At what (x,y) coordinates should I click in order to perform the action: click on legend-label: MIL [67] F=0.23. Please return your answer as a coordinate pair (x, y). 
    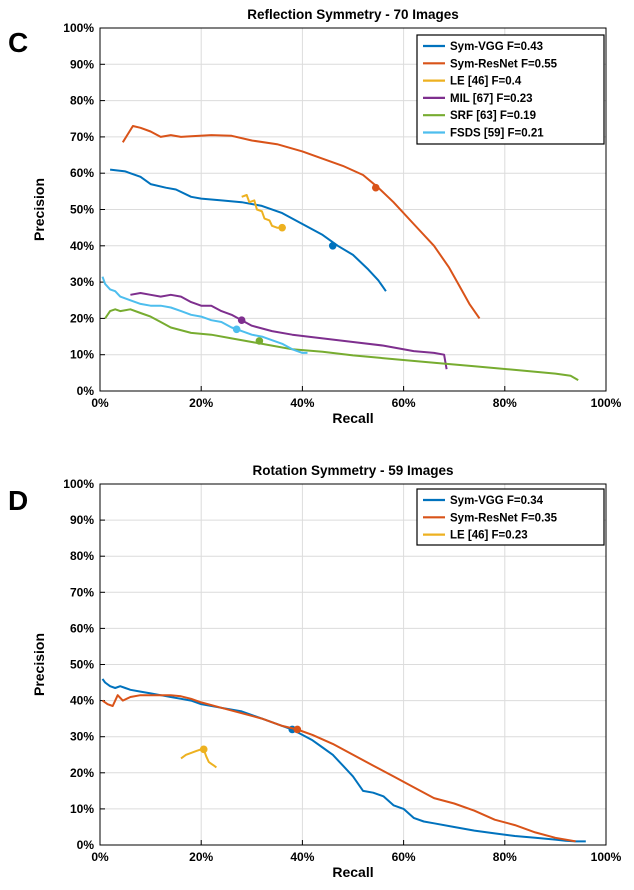
    Looking at the image, I should click on (491, 99).